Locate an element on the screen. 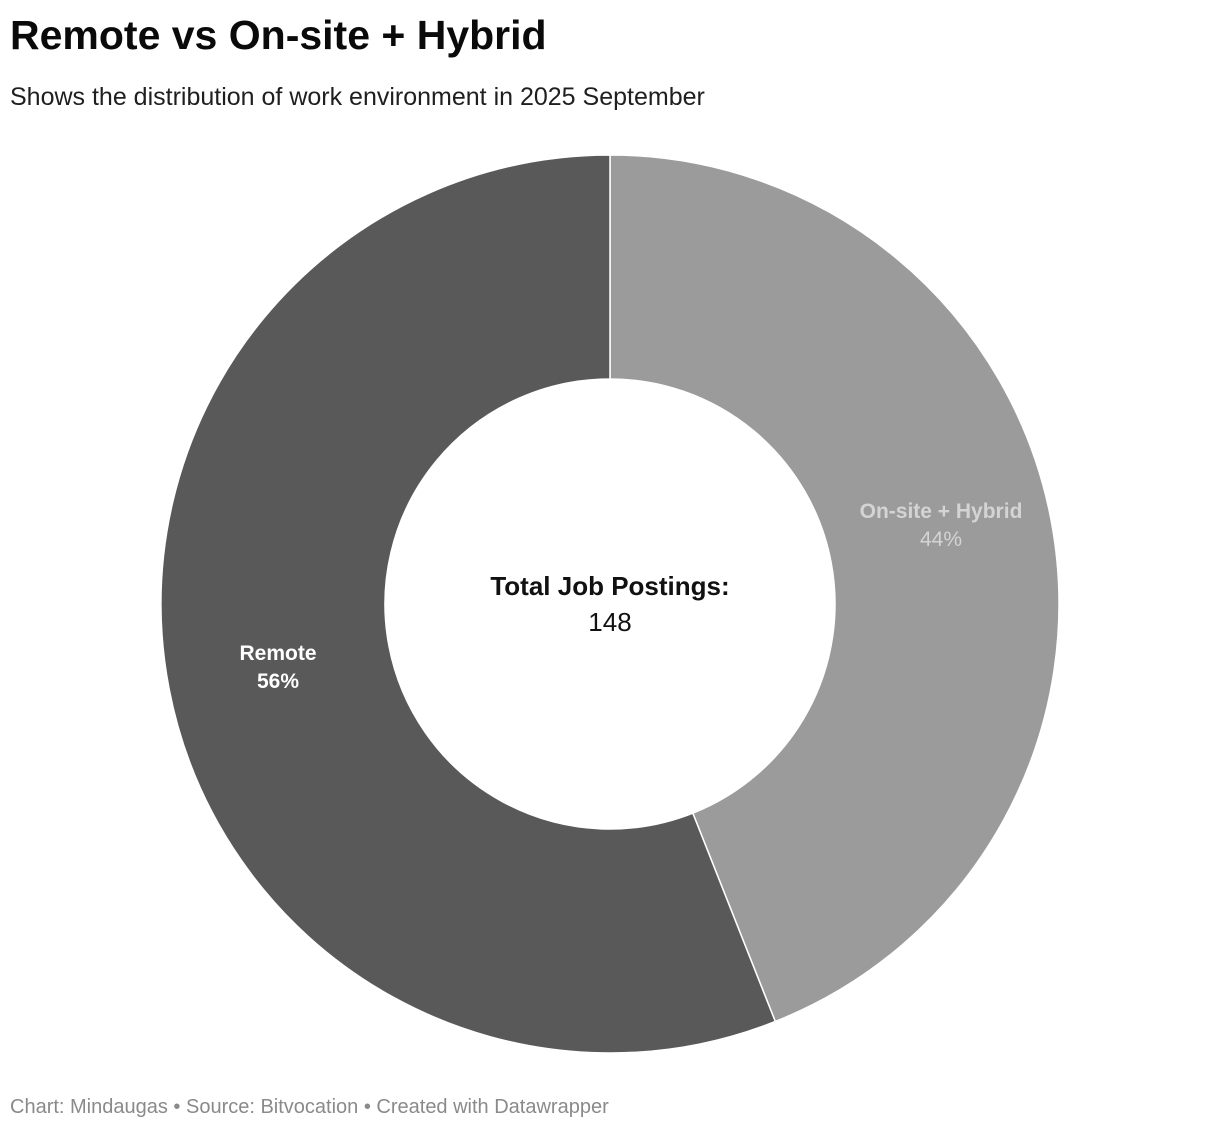 This screenshot has width=1220, height=1130. center-label-title: Total Job Postings: is located at coordinates (610, 586).